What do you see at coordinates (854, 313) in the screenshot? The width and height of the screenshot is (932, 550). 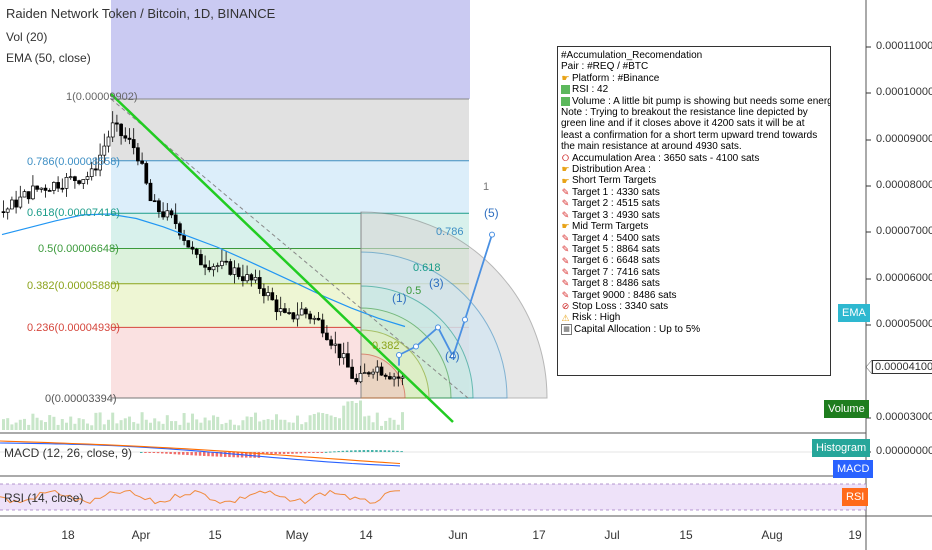 I see `ema-tag: EMA` at bounding box center [854, 313].